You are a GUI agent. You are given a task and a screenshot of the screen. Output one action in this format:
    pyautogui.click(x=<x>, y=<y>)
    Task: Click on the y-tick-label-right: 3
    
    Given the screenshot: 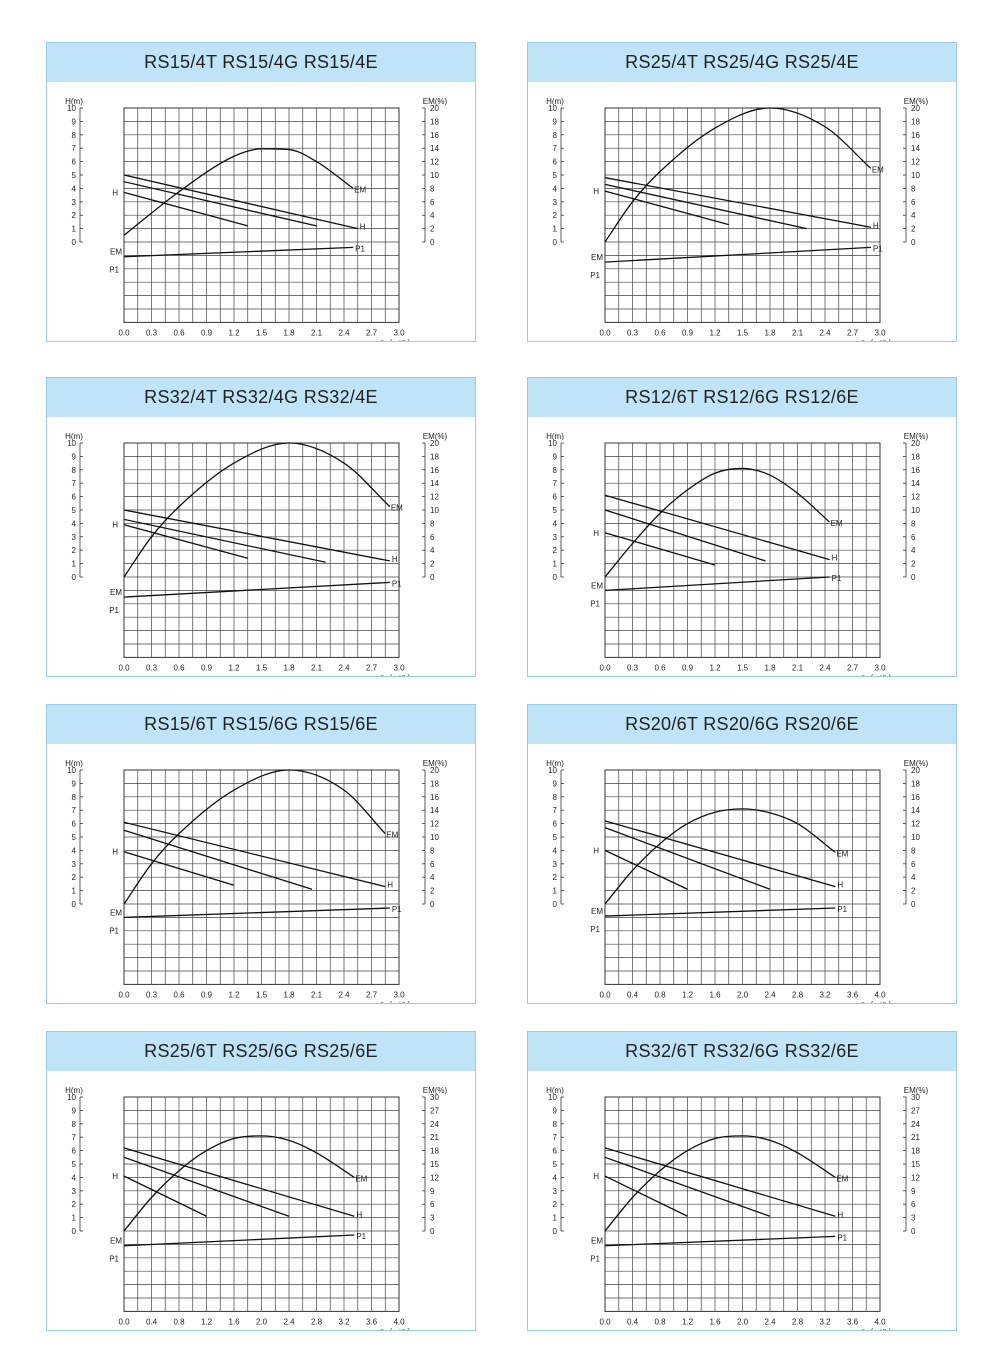 What is the action you would take?
    pyautogui.click(x=913, y=1218)
    